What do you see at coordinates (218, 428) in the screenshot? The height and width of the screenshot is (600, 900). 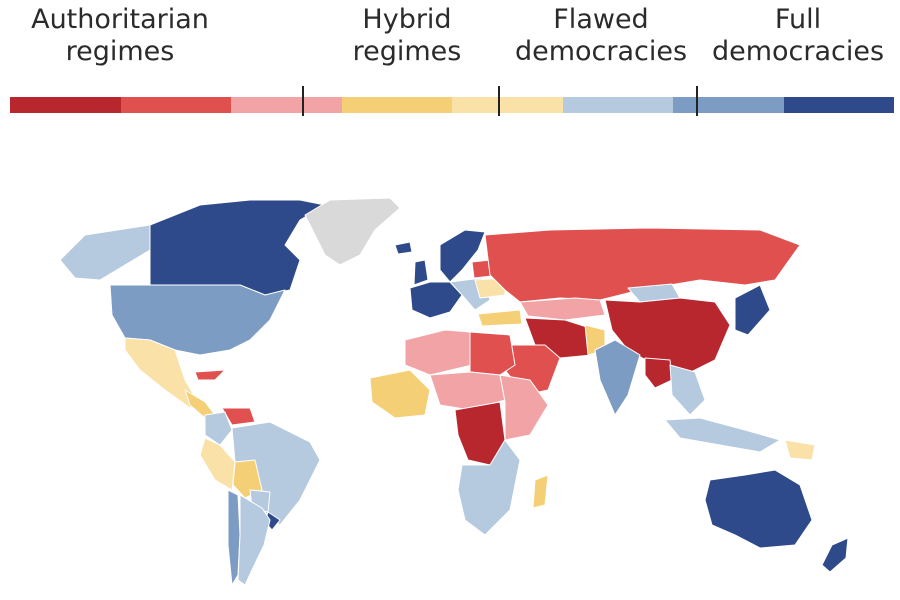 I see `region-colombia` at bounding box center [218, 428].